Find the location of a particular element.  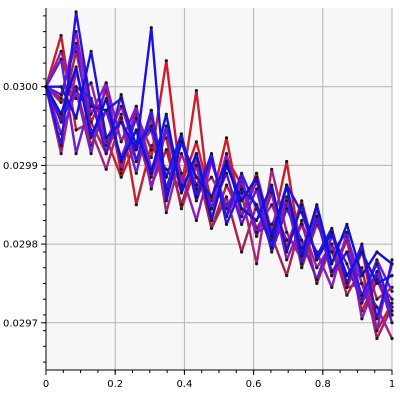

y-tick-label-3: 0.0297 is located at coordinates (20, 323).